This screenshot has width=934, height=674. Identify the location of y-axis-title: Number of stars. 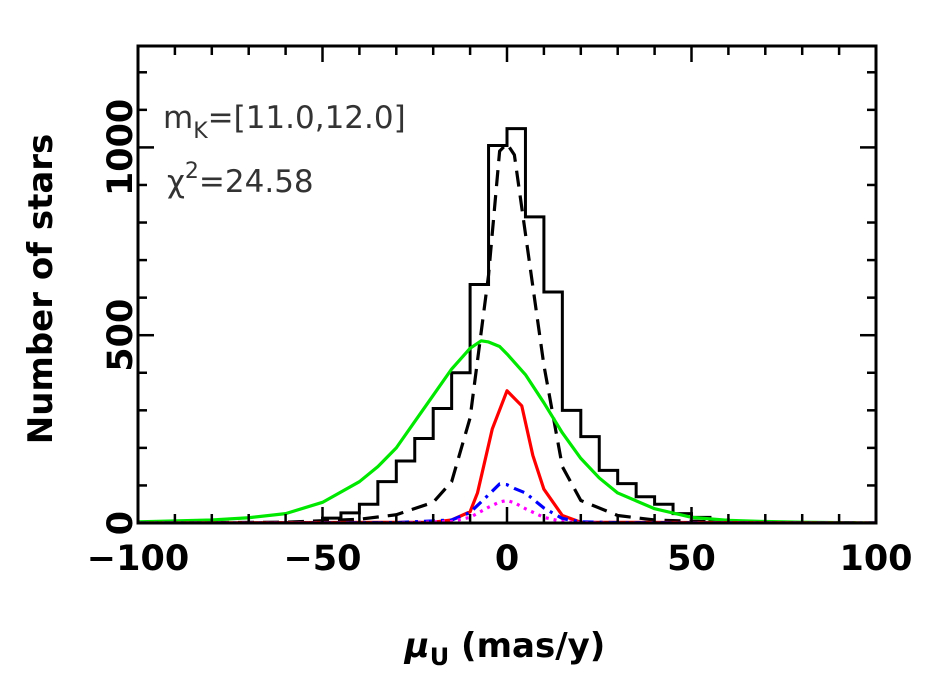
(41, 289).